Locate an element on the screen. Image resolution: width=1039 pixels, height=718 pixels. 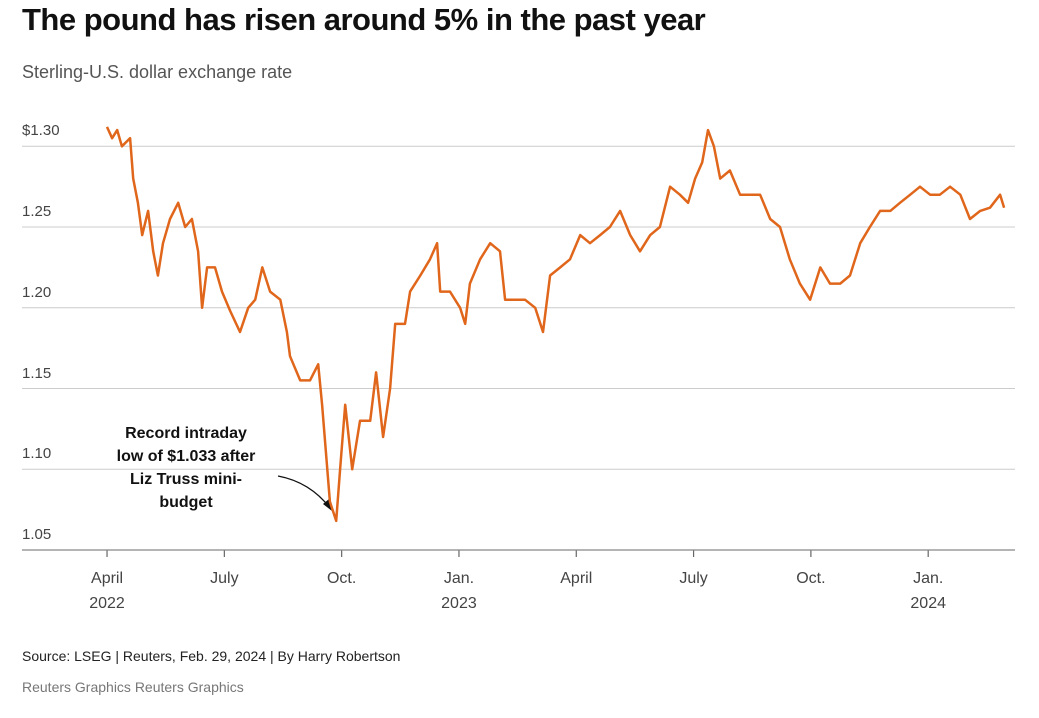
x-tick-label: Jan. 2024 is located at coordinates (928, 591).